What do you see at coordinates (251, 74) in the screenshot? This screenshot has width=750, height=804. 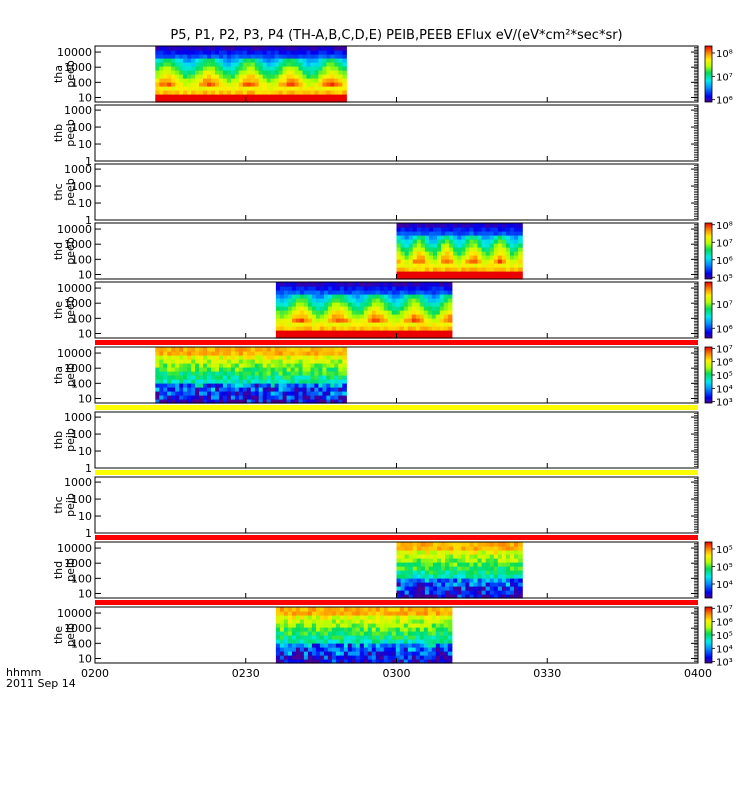 I see `spectrogram-tha-peeb` at bounding box center [251, 74].